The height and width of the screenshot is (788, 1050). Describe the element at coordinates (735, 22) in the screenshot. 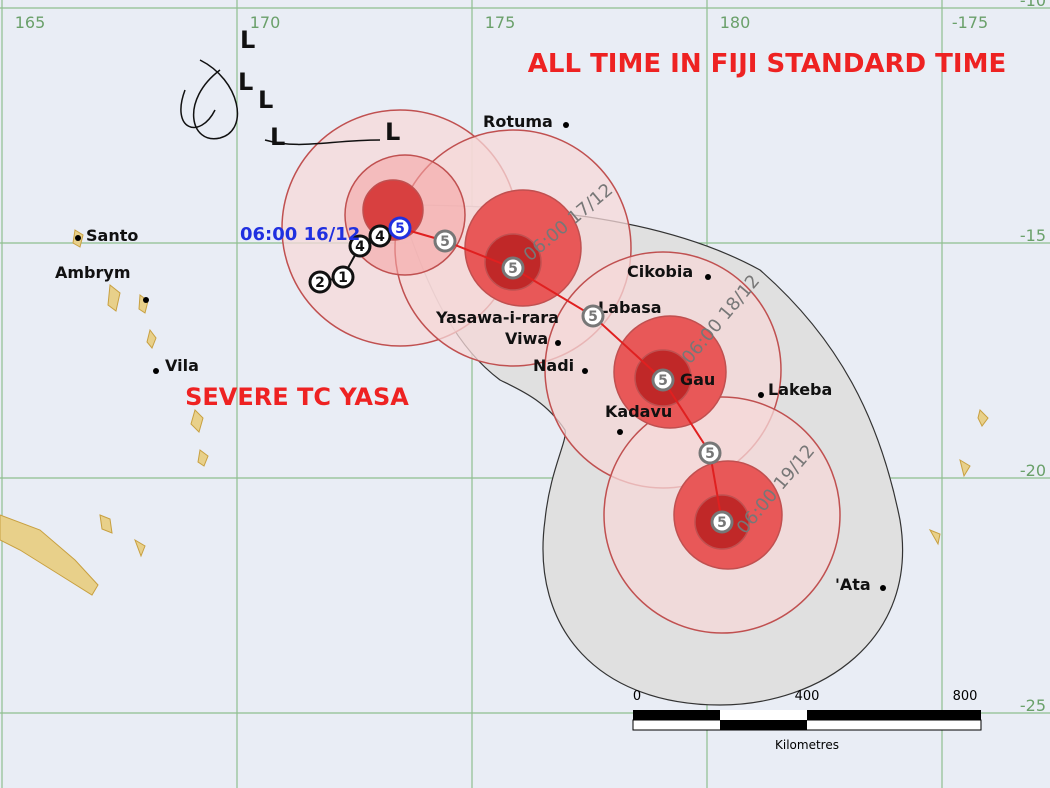

I see `longitude-label: 180` at that location.